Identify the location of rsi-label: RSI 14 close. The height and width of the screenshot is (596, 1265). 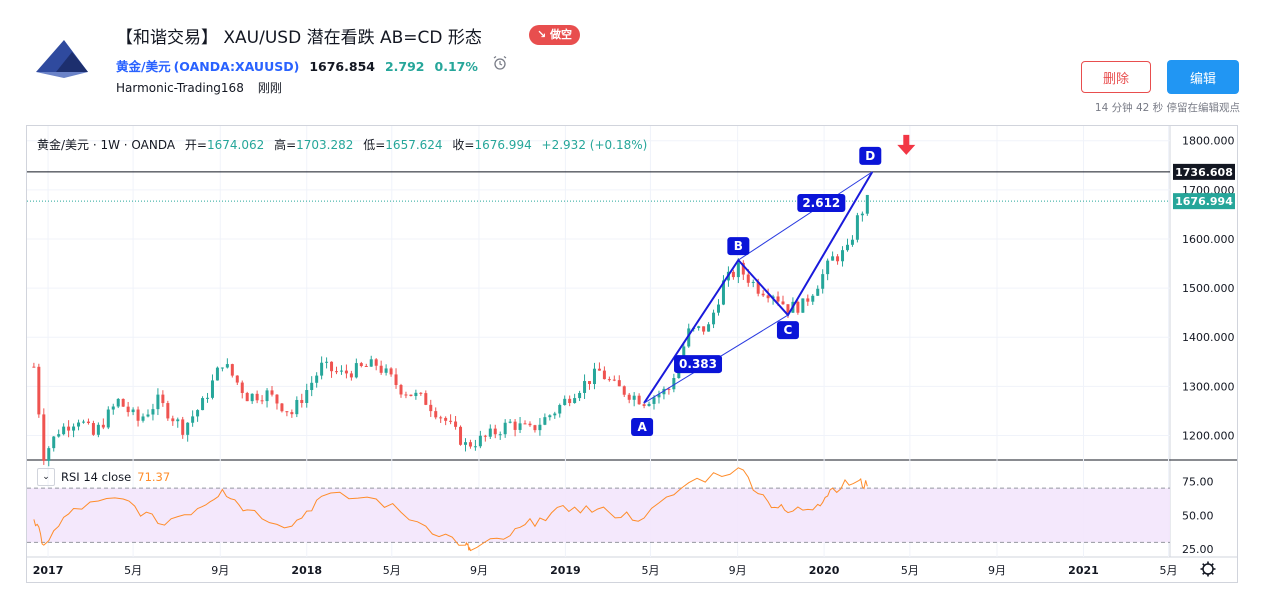
(96, 477).